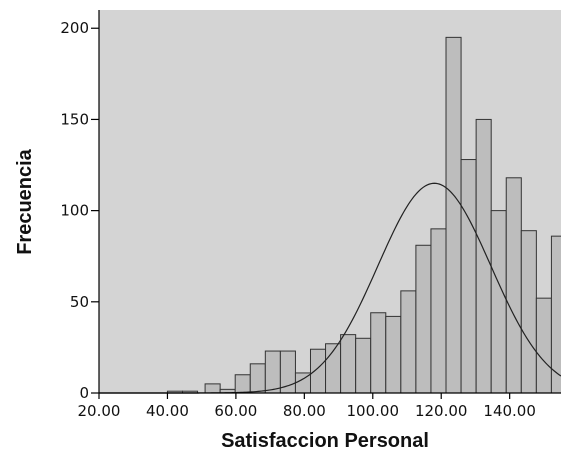 The height and width of the screenshot is (453, 561). What do you see at coordinates (235, 411) in the screenshot?
I see `x-tick-label-2: 60.00` at bounding box center [235, 411].